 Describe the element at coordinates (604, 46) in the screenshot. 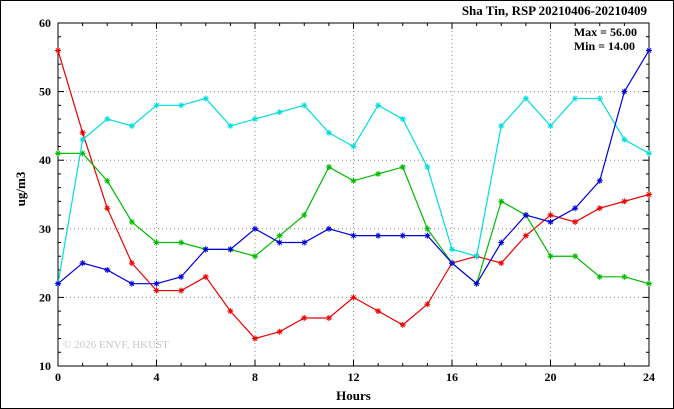

I see `min-annotation: Min = 14.00` at that location.